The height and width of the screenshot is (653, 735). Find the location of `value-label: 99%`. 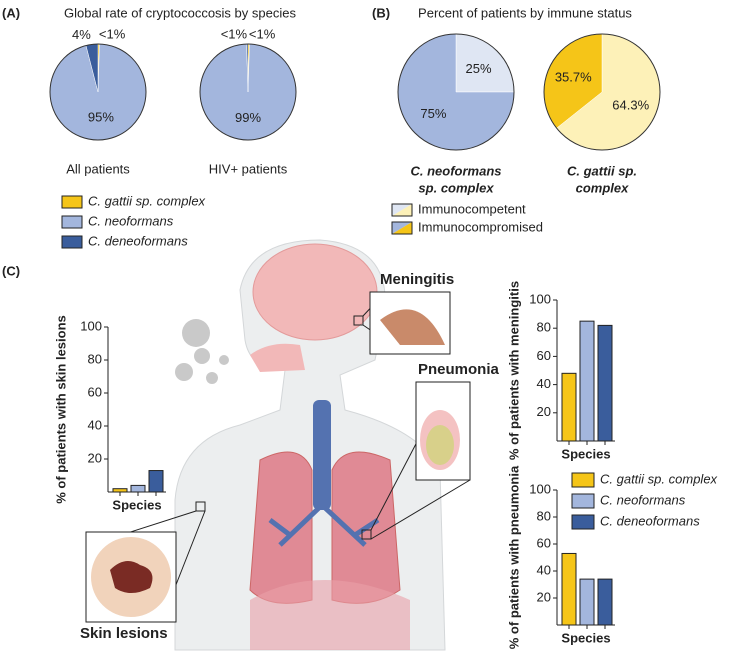

value-label: 99% is located at coordinates (248, 117).